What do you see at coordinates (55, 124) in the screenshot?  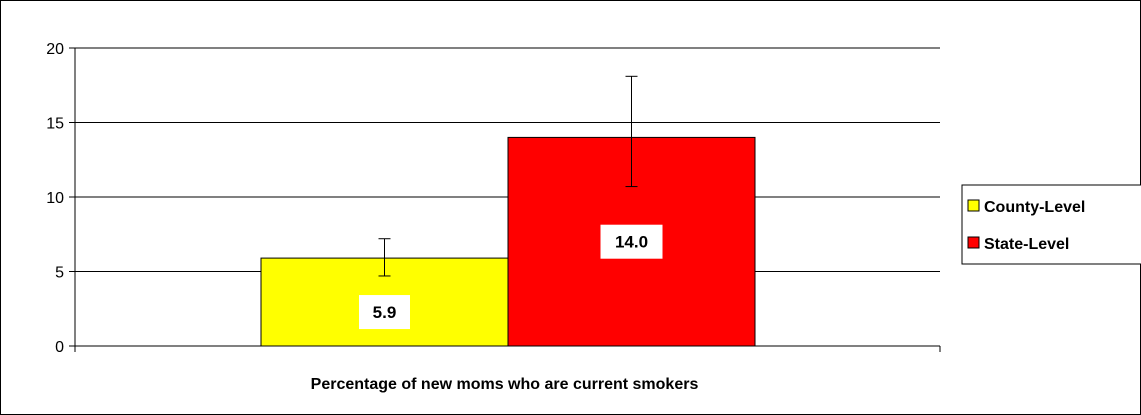 I see `y-tick-label: 15` at bounding box center [55, 124].